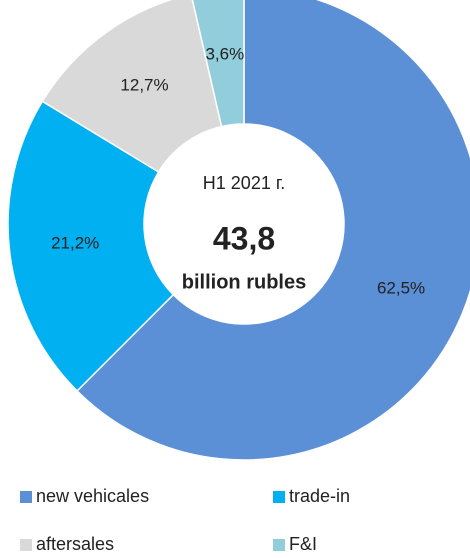  Describe the element at coordinates (144, 85) in the screenshot. I see `slice-label: 12,7%` at that location.